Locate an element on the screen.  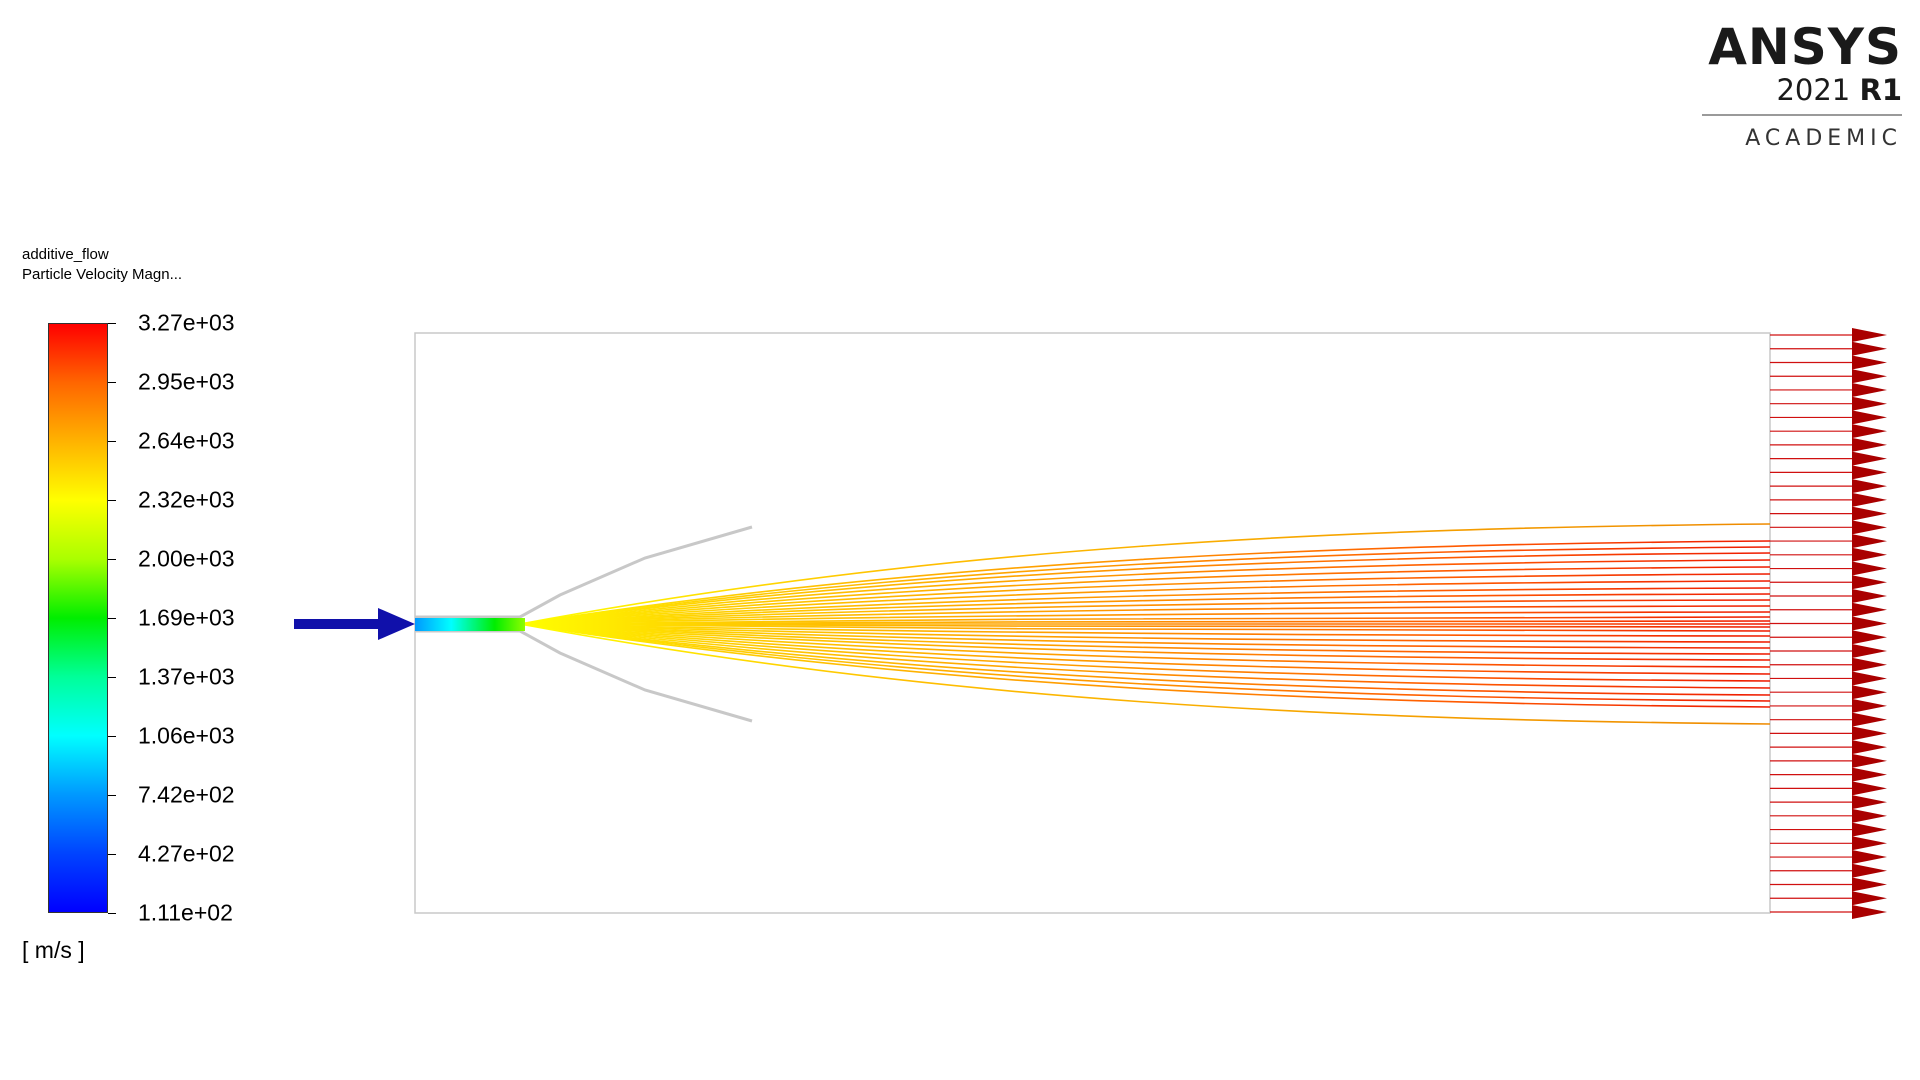
inlet-arrow-head is located at coordinates (396, 624).